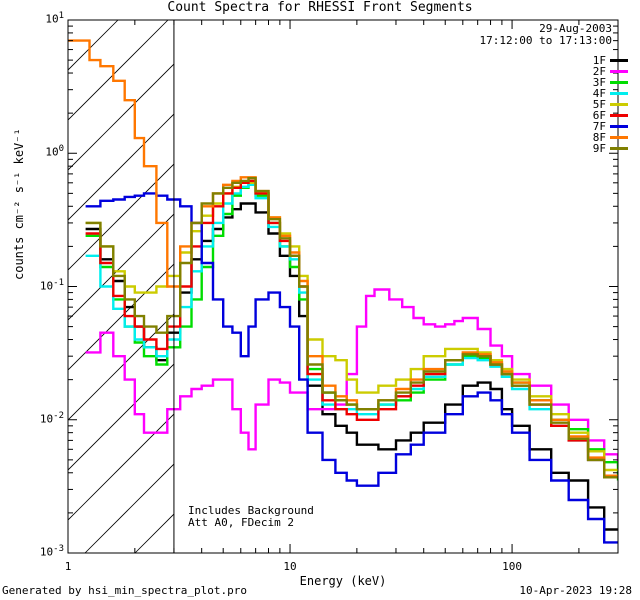  I want to click on y-tick-exponent: 1, so click(61, 16).